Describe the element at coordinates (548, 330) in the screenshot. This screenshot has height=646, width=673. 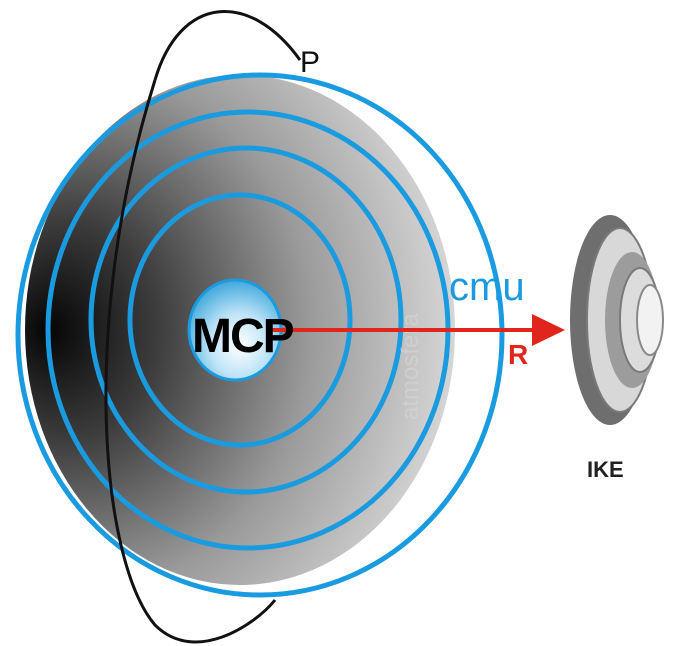
I see `r-arrow-head` at that location.